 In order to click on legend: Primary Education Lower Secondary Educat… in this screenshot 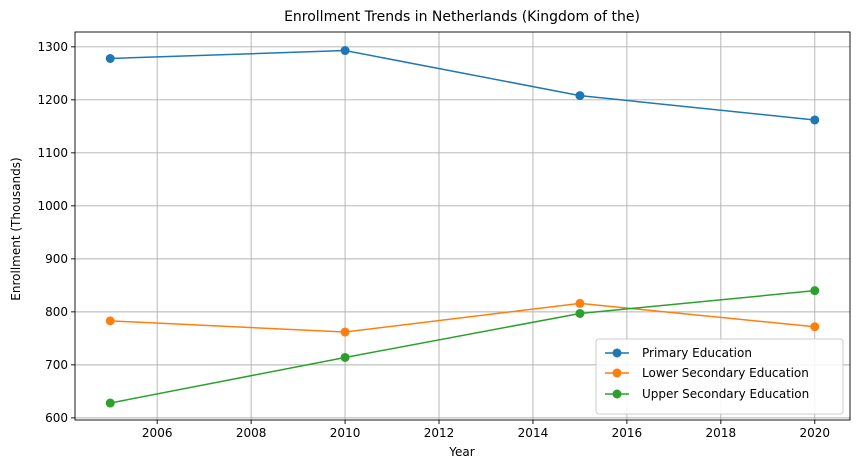, I will do `click(719, 376)`.